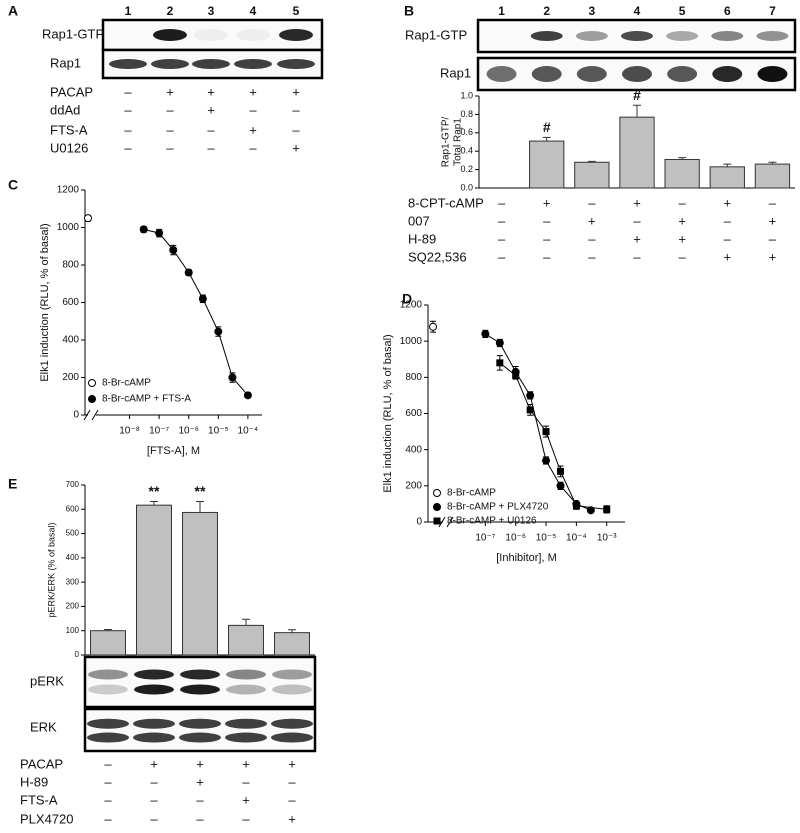 Image resolution: width=800 pixels, height=833 pixels. What do you see at coordinates (492, 521) in the screenshot?
I see `legend-label: 8-Br-cAMP + U0126` at bounding box center [492, 521].